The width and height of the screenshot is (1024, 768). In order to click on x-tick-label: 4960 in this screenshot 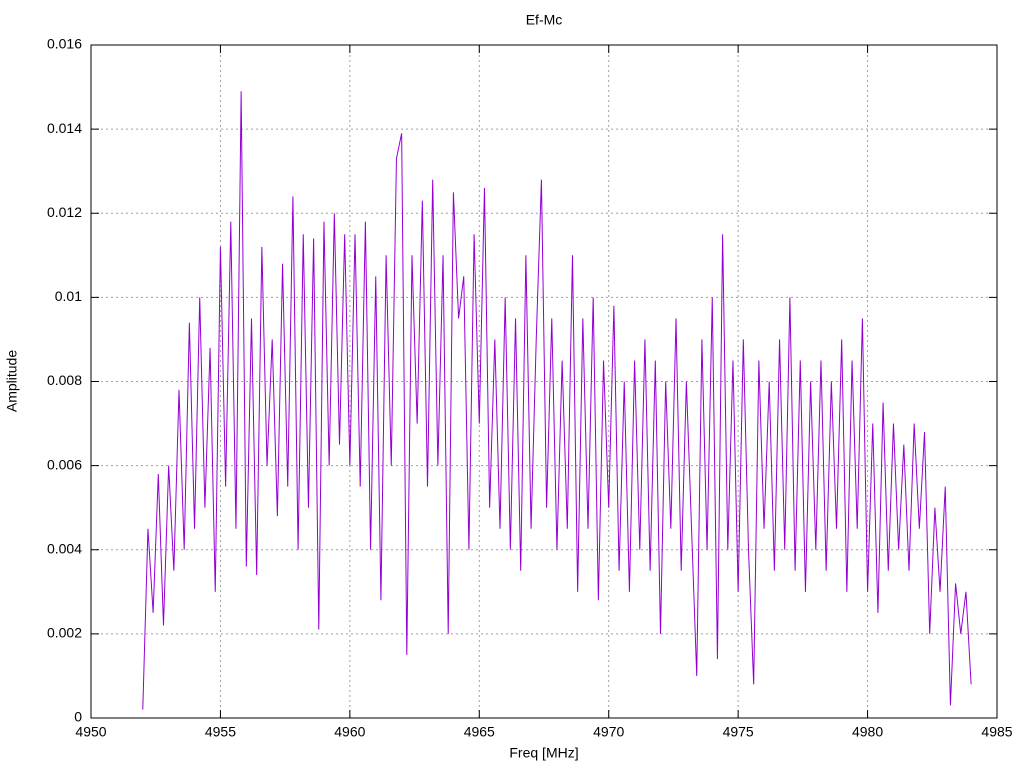, I will do `click(349, 732)`.